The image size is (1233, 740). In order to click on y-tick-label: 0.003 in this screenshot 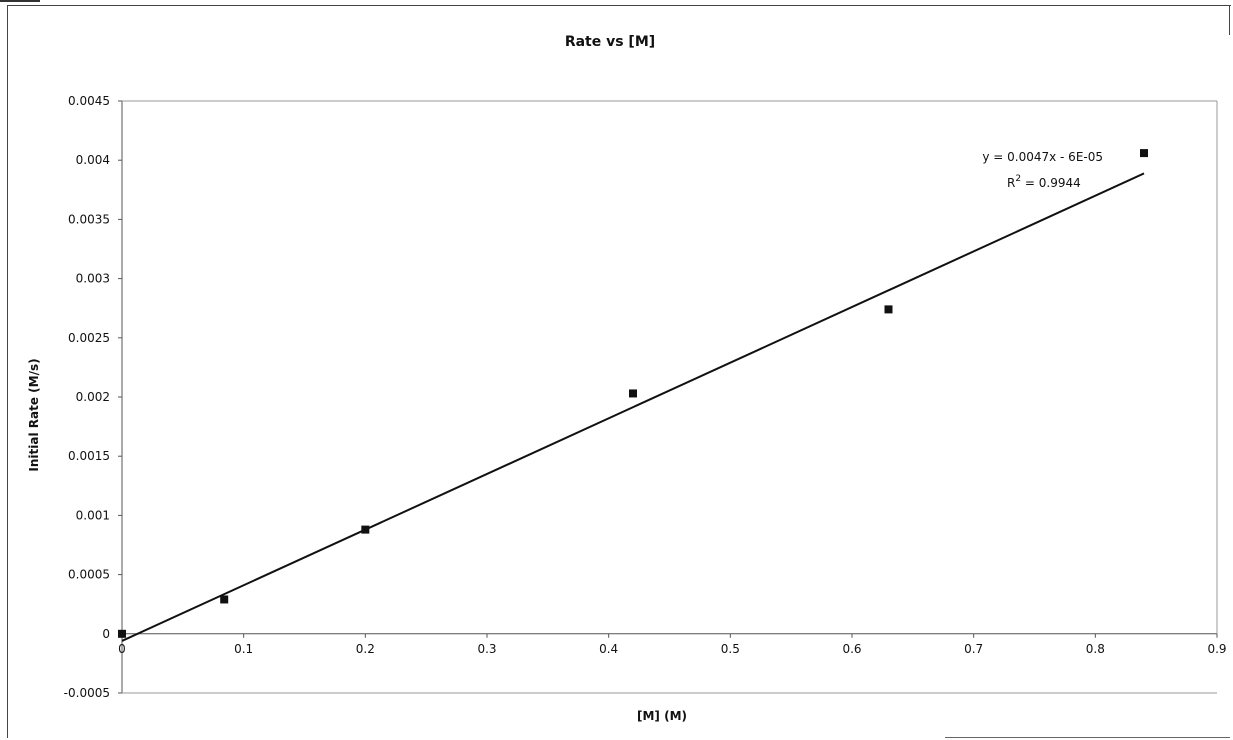, I will do `click(93, 279)`.